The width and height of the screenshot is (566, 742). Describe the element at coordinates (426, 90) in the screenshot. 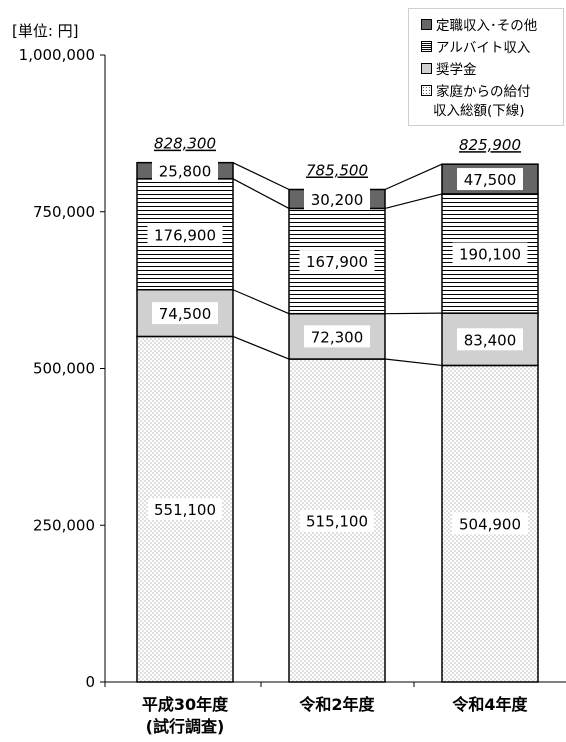

I see `legend-swatch-family` at that location.